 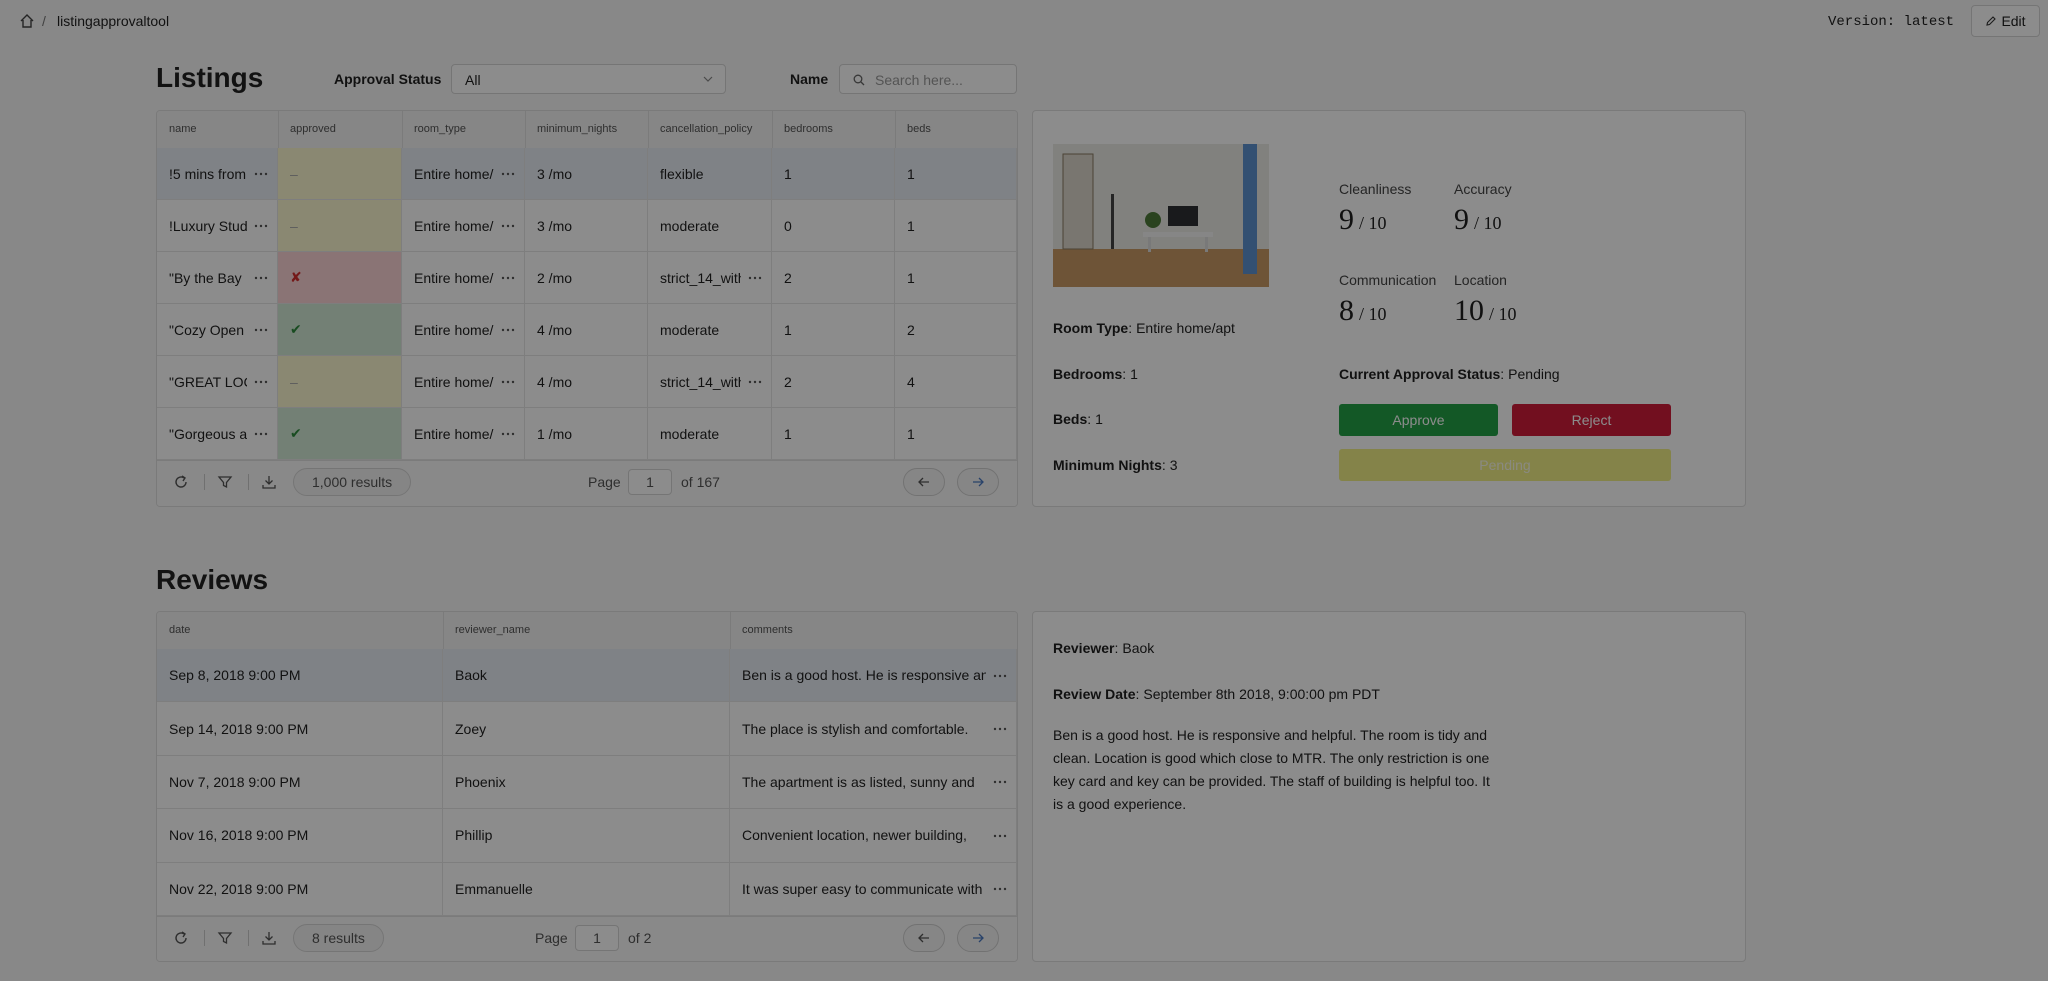 What do you see at coordinates (300, 729) in the screenshot?
I see `table-cell: Sep 14, 2018 9:00 PM` at bounding box center [300, 729].